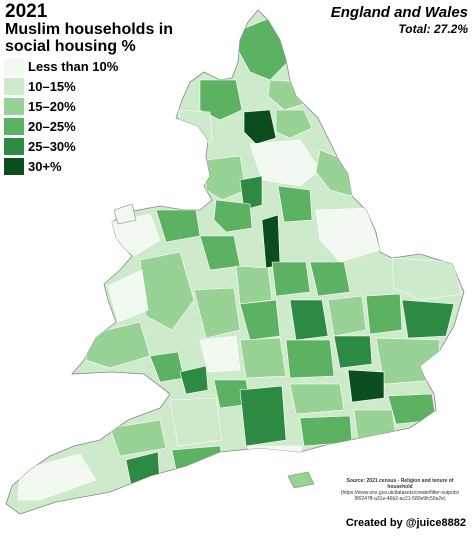 This screenshot has width=474, height=539. I want to click on legend-item: 20–25%, so click(61, 126).